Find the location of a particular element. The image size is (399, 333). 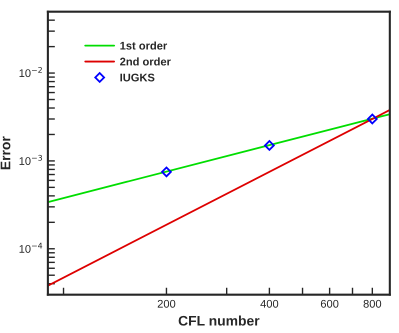

y-tick-label: 10$^{−3}$ is located at coordinates (31, 159).